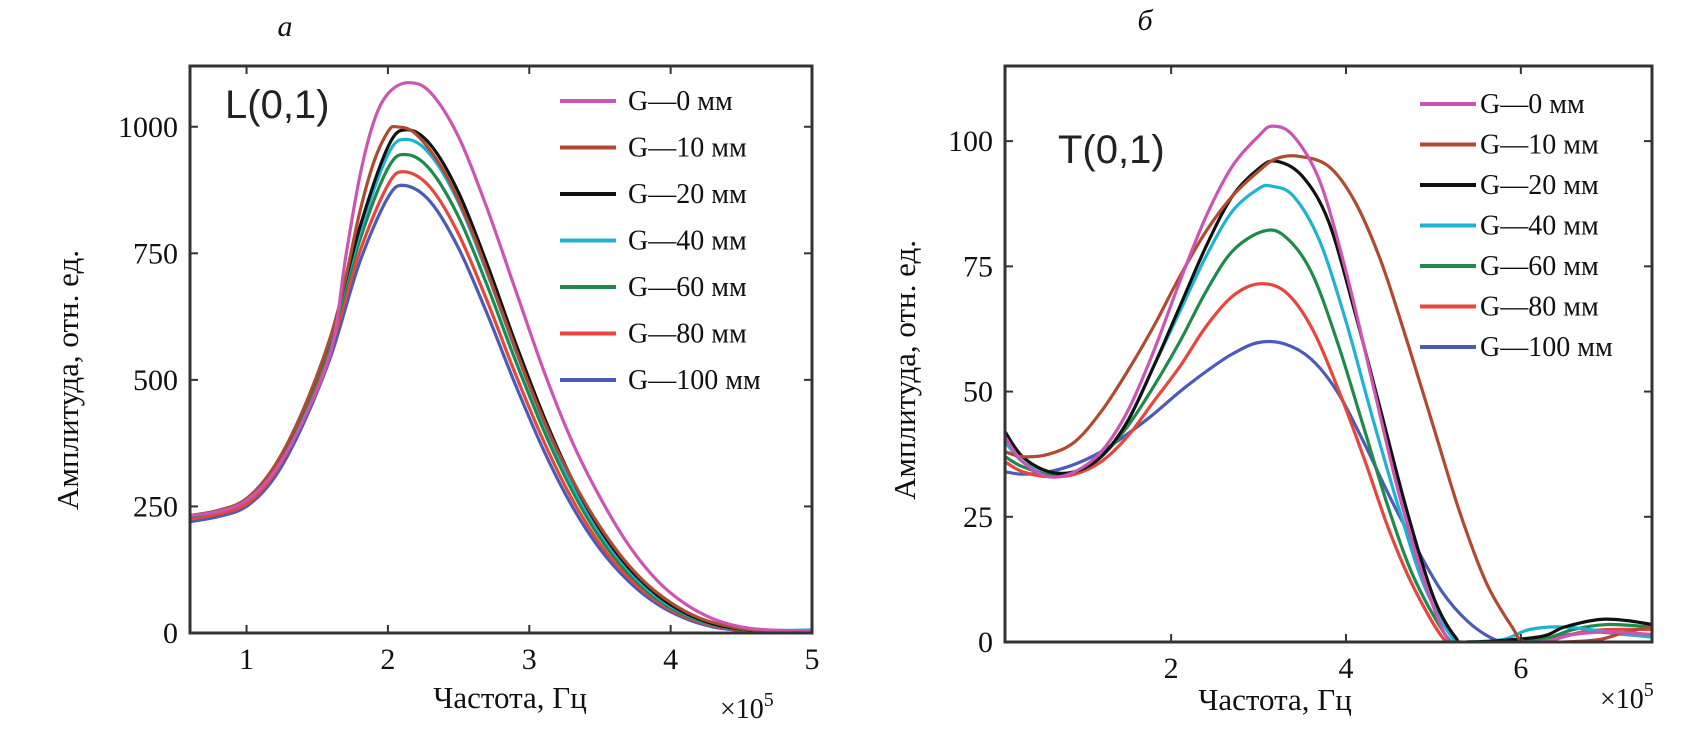 Image resolution: width=1706 pixels, height=741 pixels. I want to click on legend-item-b-5: G—80 мм, so click(1509, 307).